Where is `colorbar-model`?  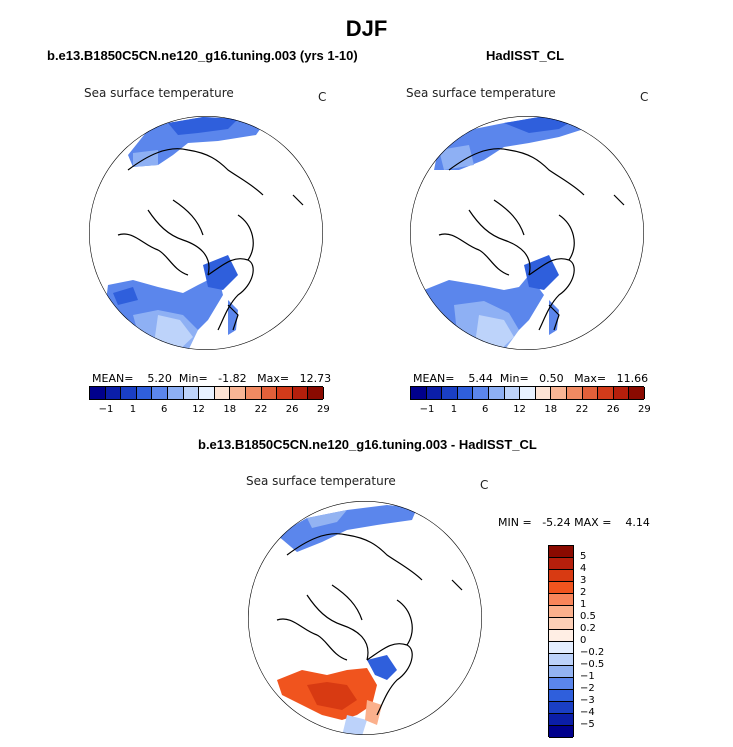 colorbar-model is located at coordinates (206, 393).